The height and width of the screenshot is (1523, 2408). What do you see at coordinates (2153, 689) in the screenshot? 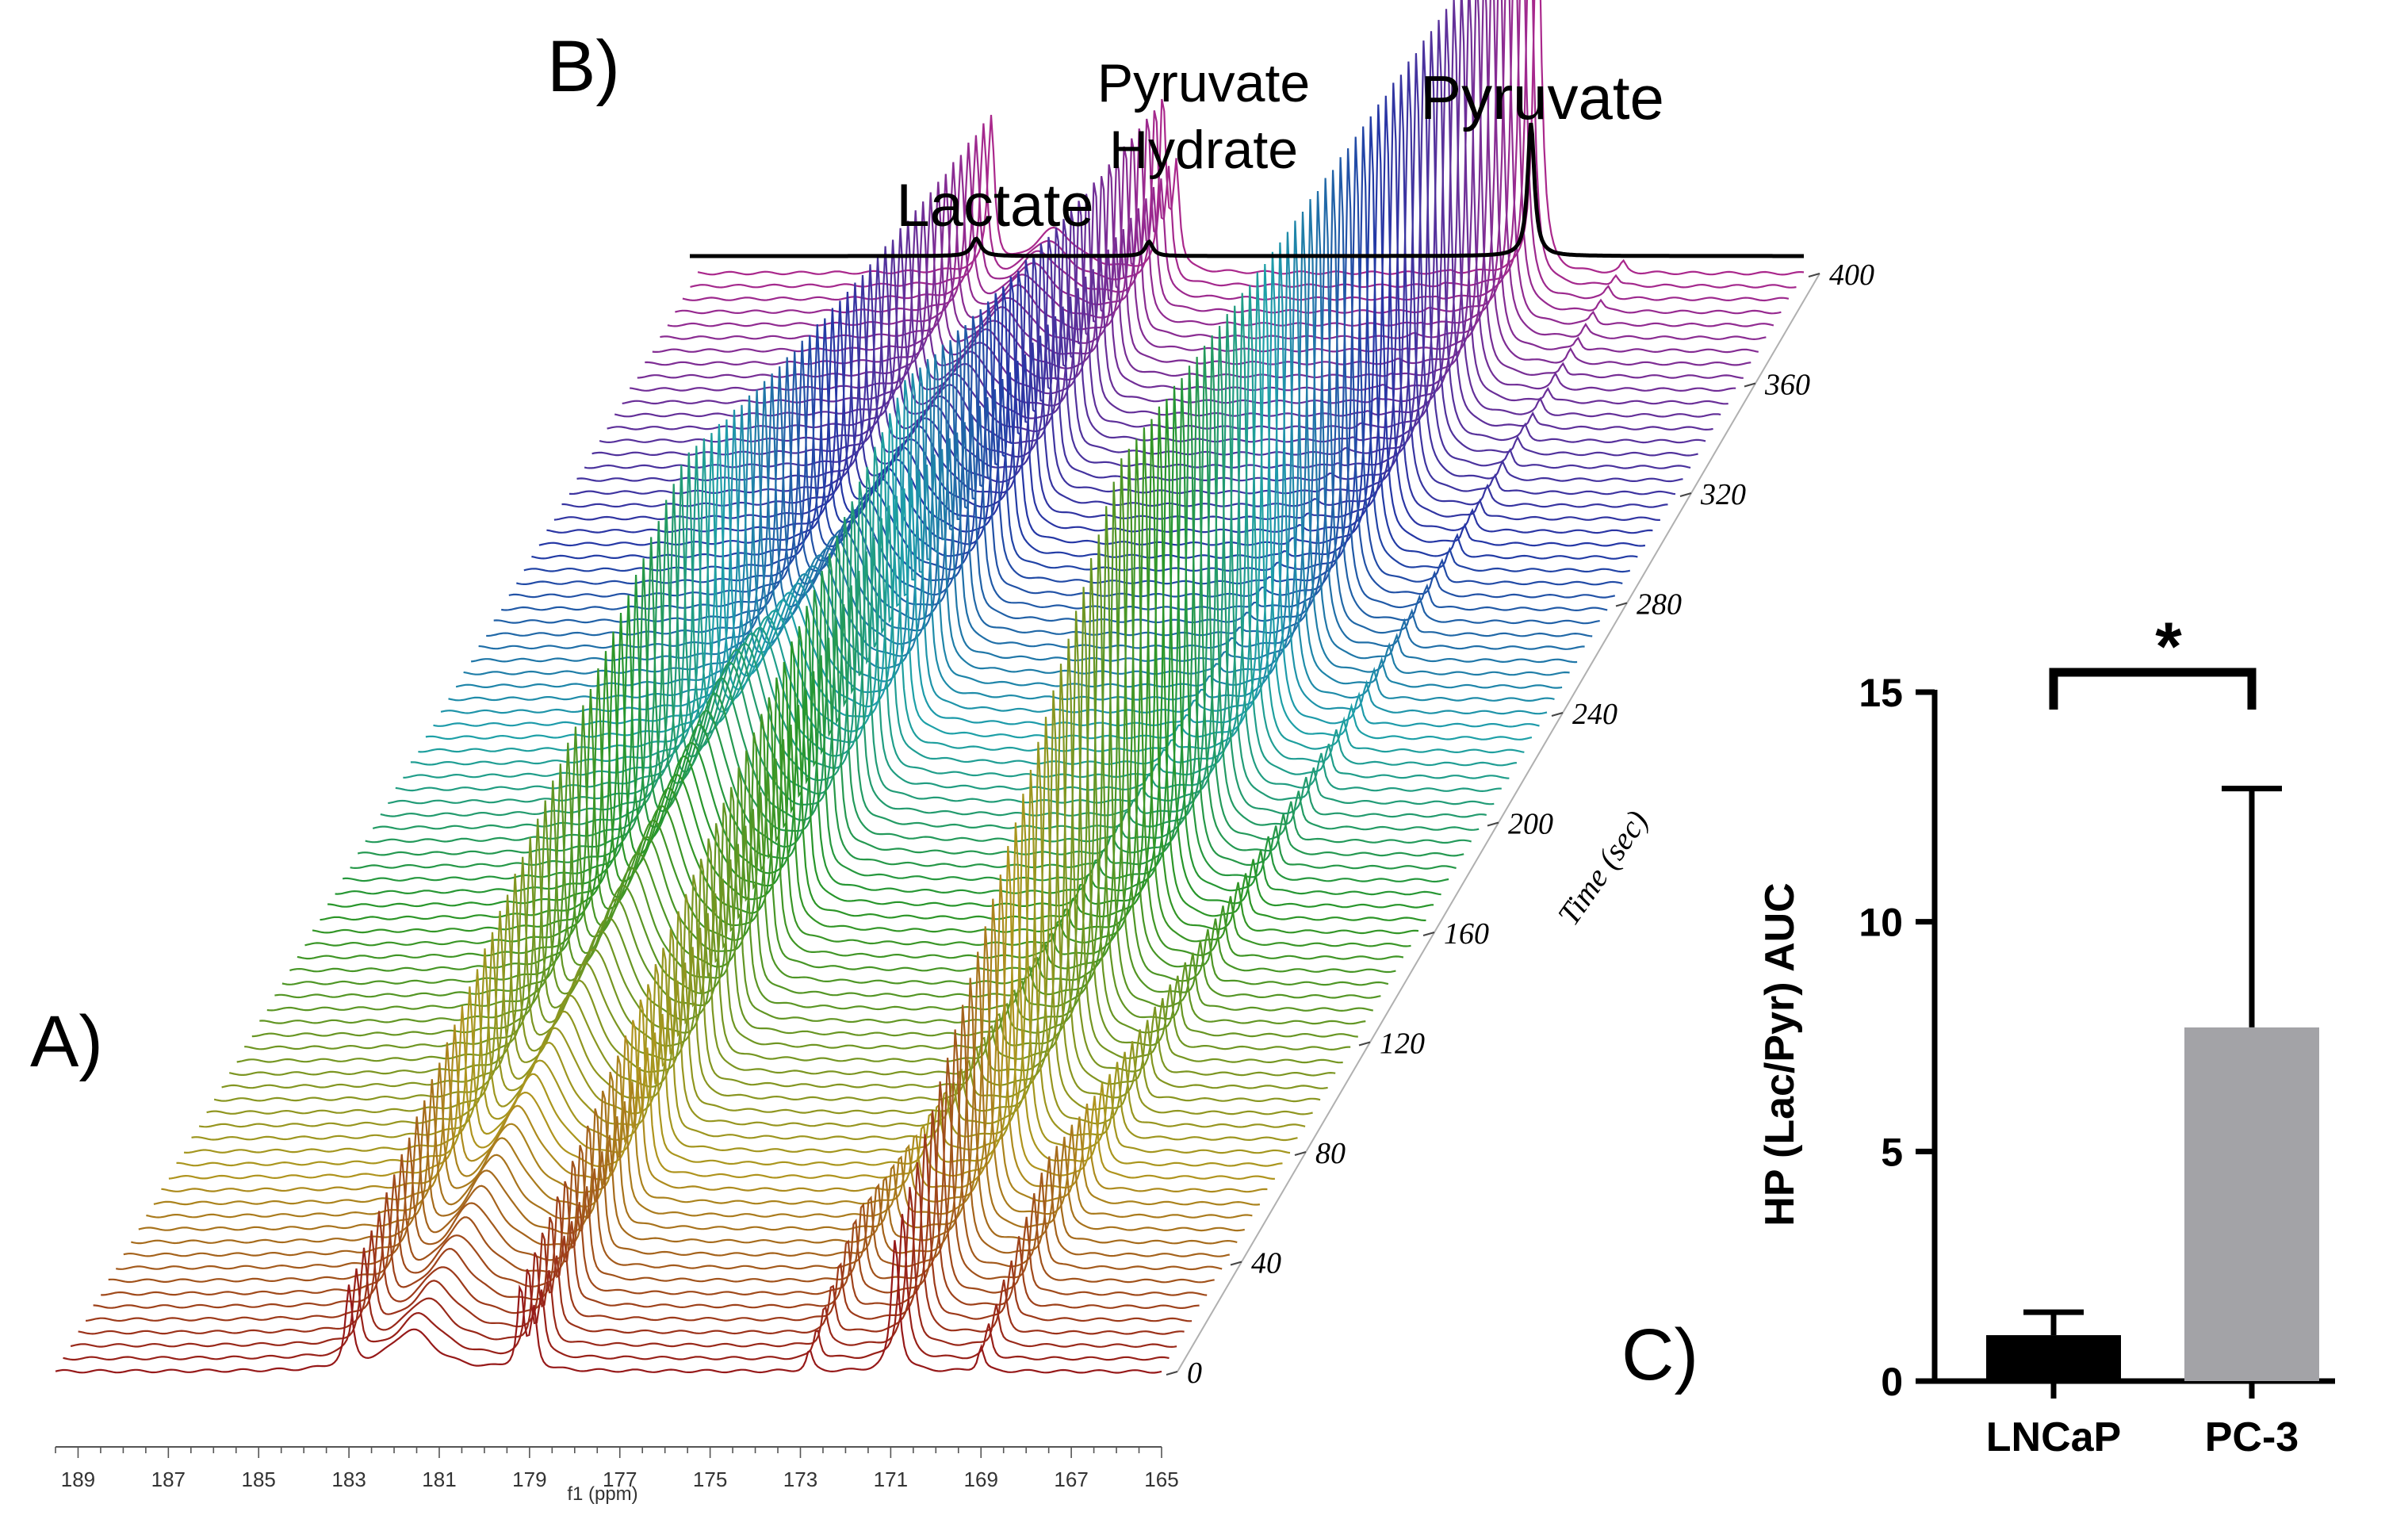
I see `significance-bracket` at bounding box center [2153, 689].